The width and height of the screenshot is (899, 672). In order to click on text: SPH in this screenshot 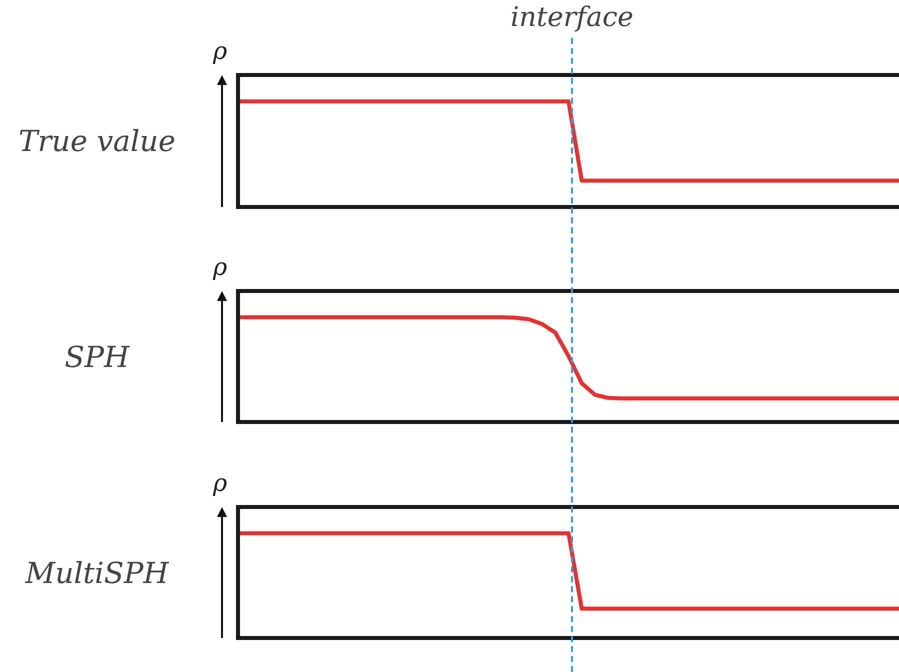, I will do `click(97, 357)`.